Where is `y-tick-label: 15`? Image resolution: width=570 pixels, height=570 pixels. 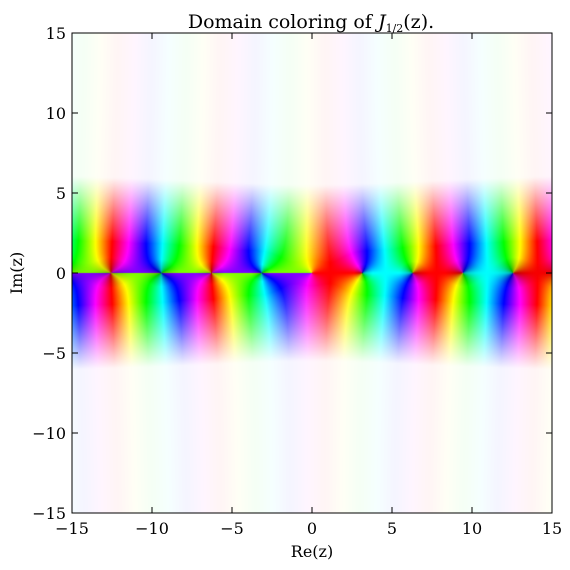 y-tick-label: 15 is located at coordinates (56, 33).